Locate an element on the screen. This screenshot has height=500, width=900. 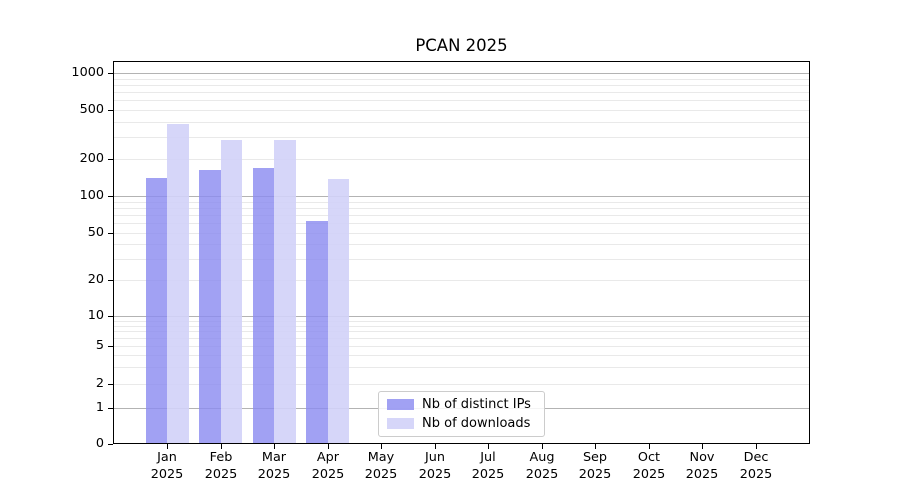
legend-entry-distinct-ips: Nb of distinct IPs is located at coordinates (461, 405).